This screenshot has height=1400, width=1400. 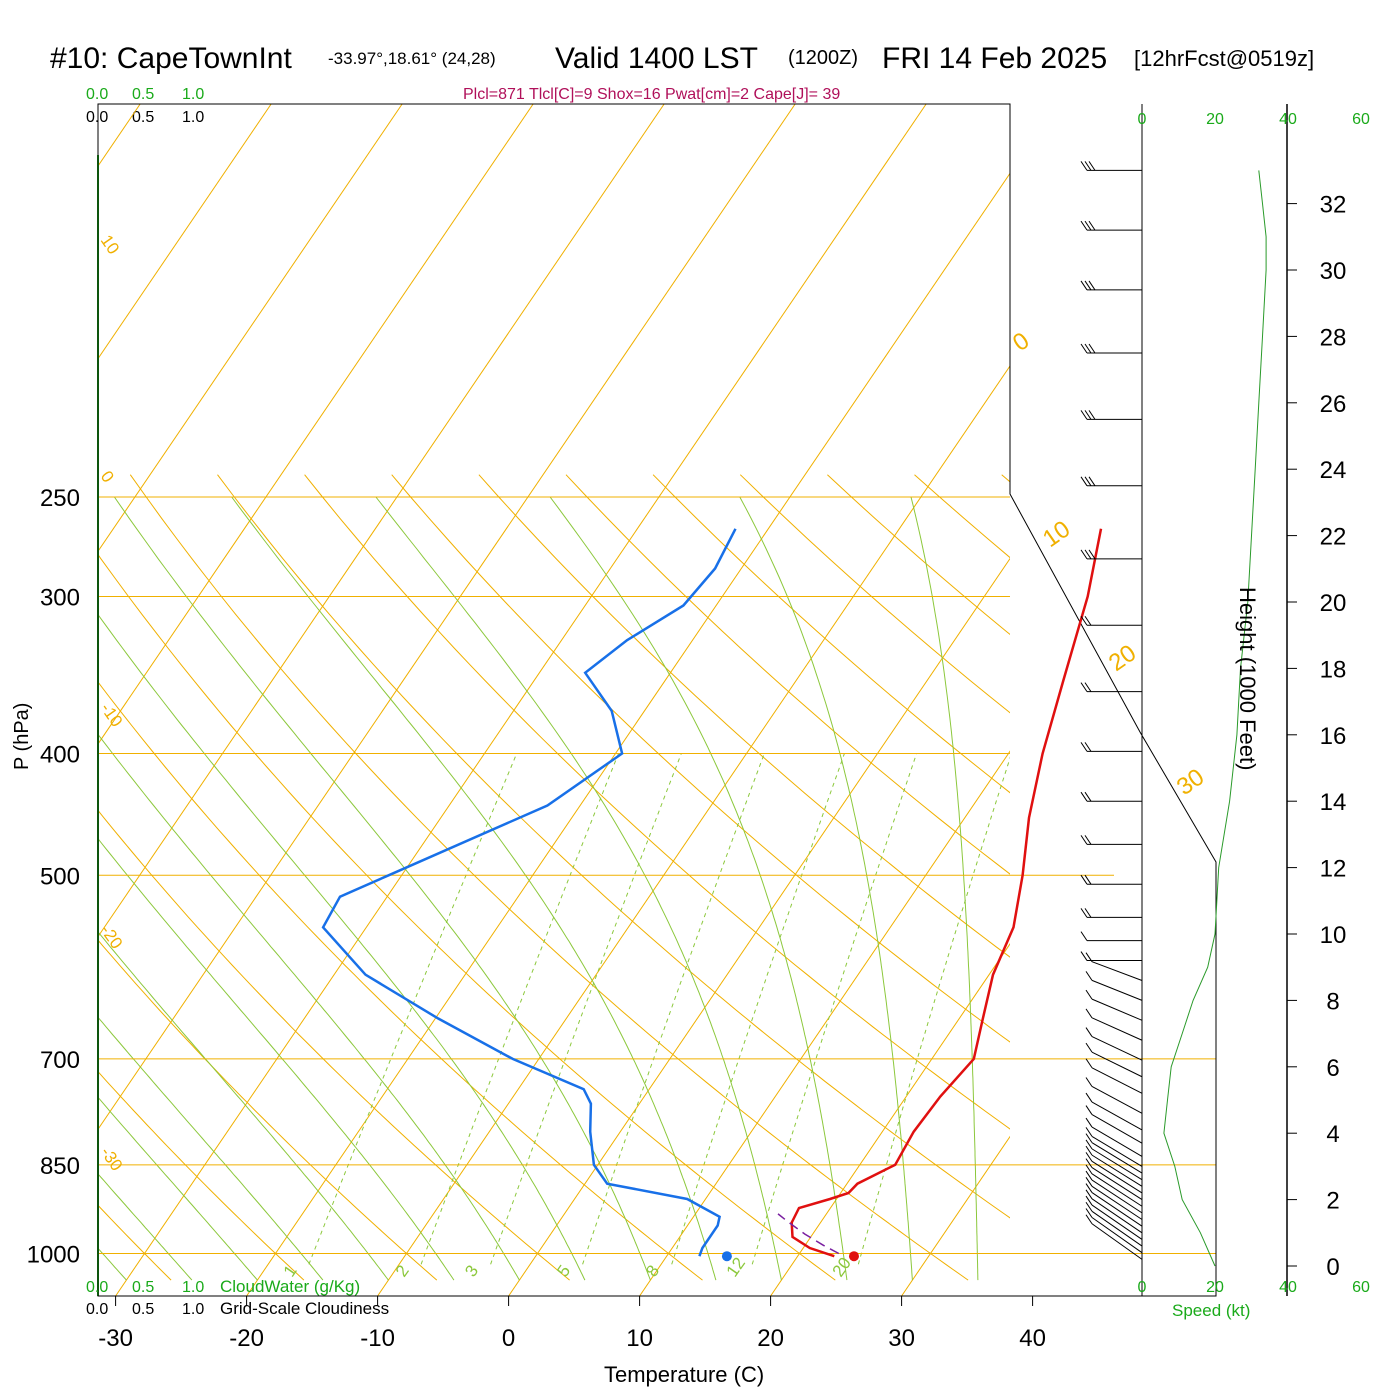 I want to click on pressure-tick-label: 500, so click(x=60, y=876).